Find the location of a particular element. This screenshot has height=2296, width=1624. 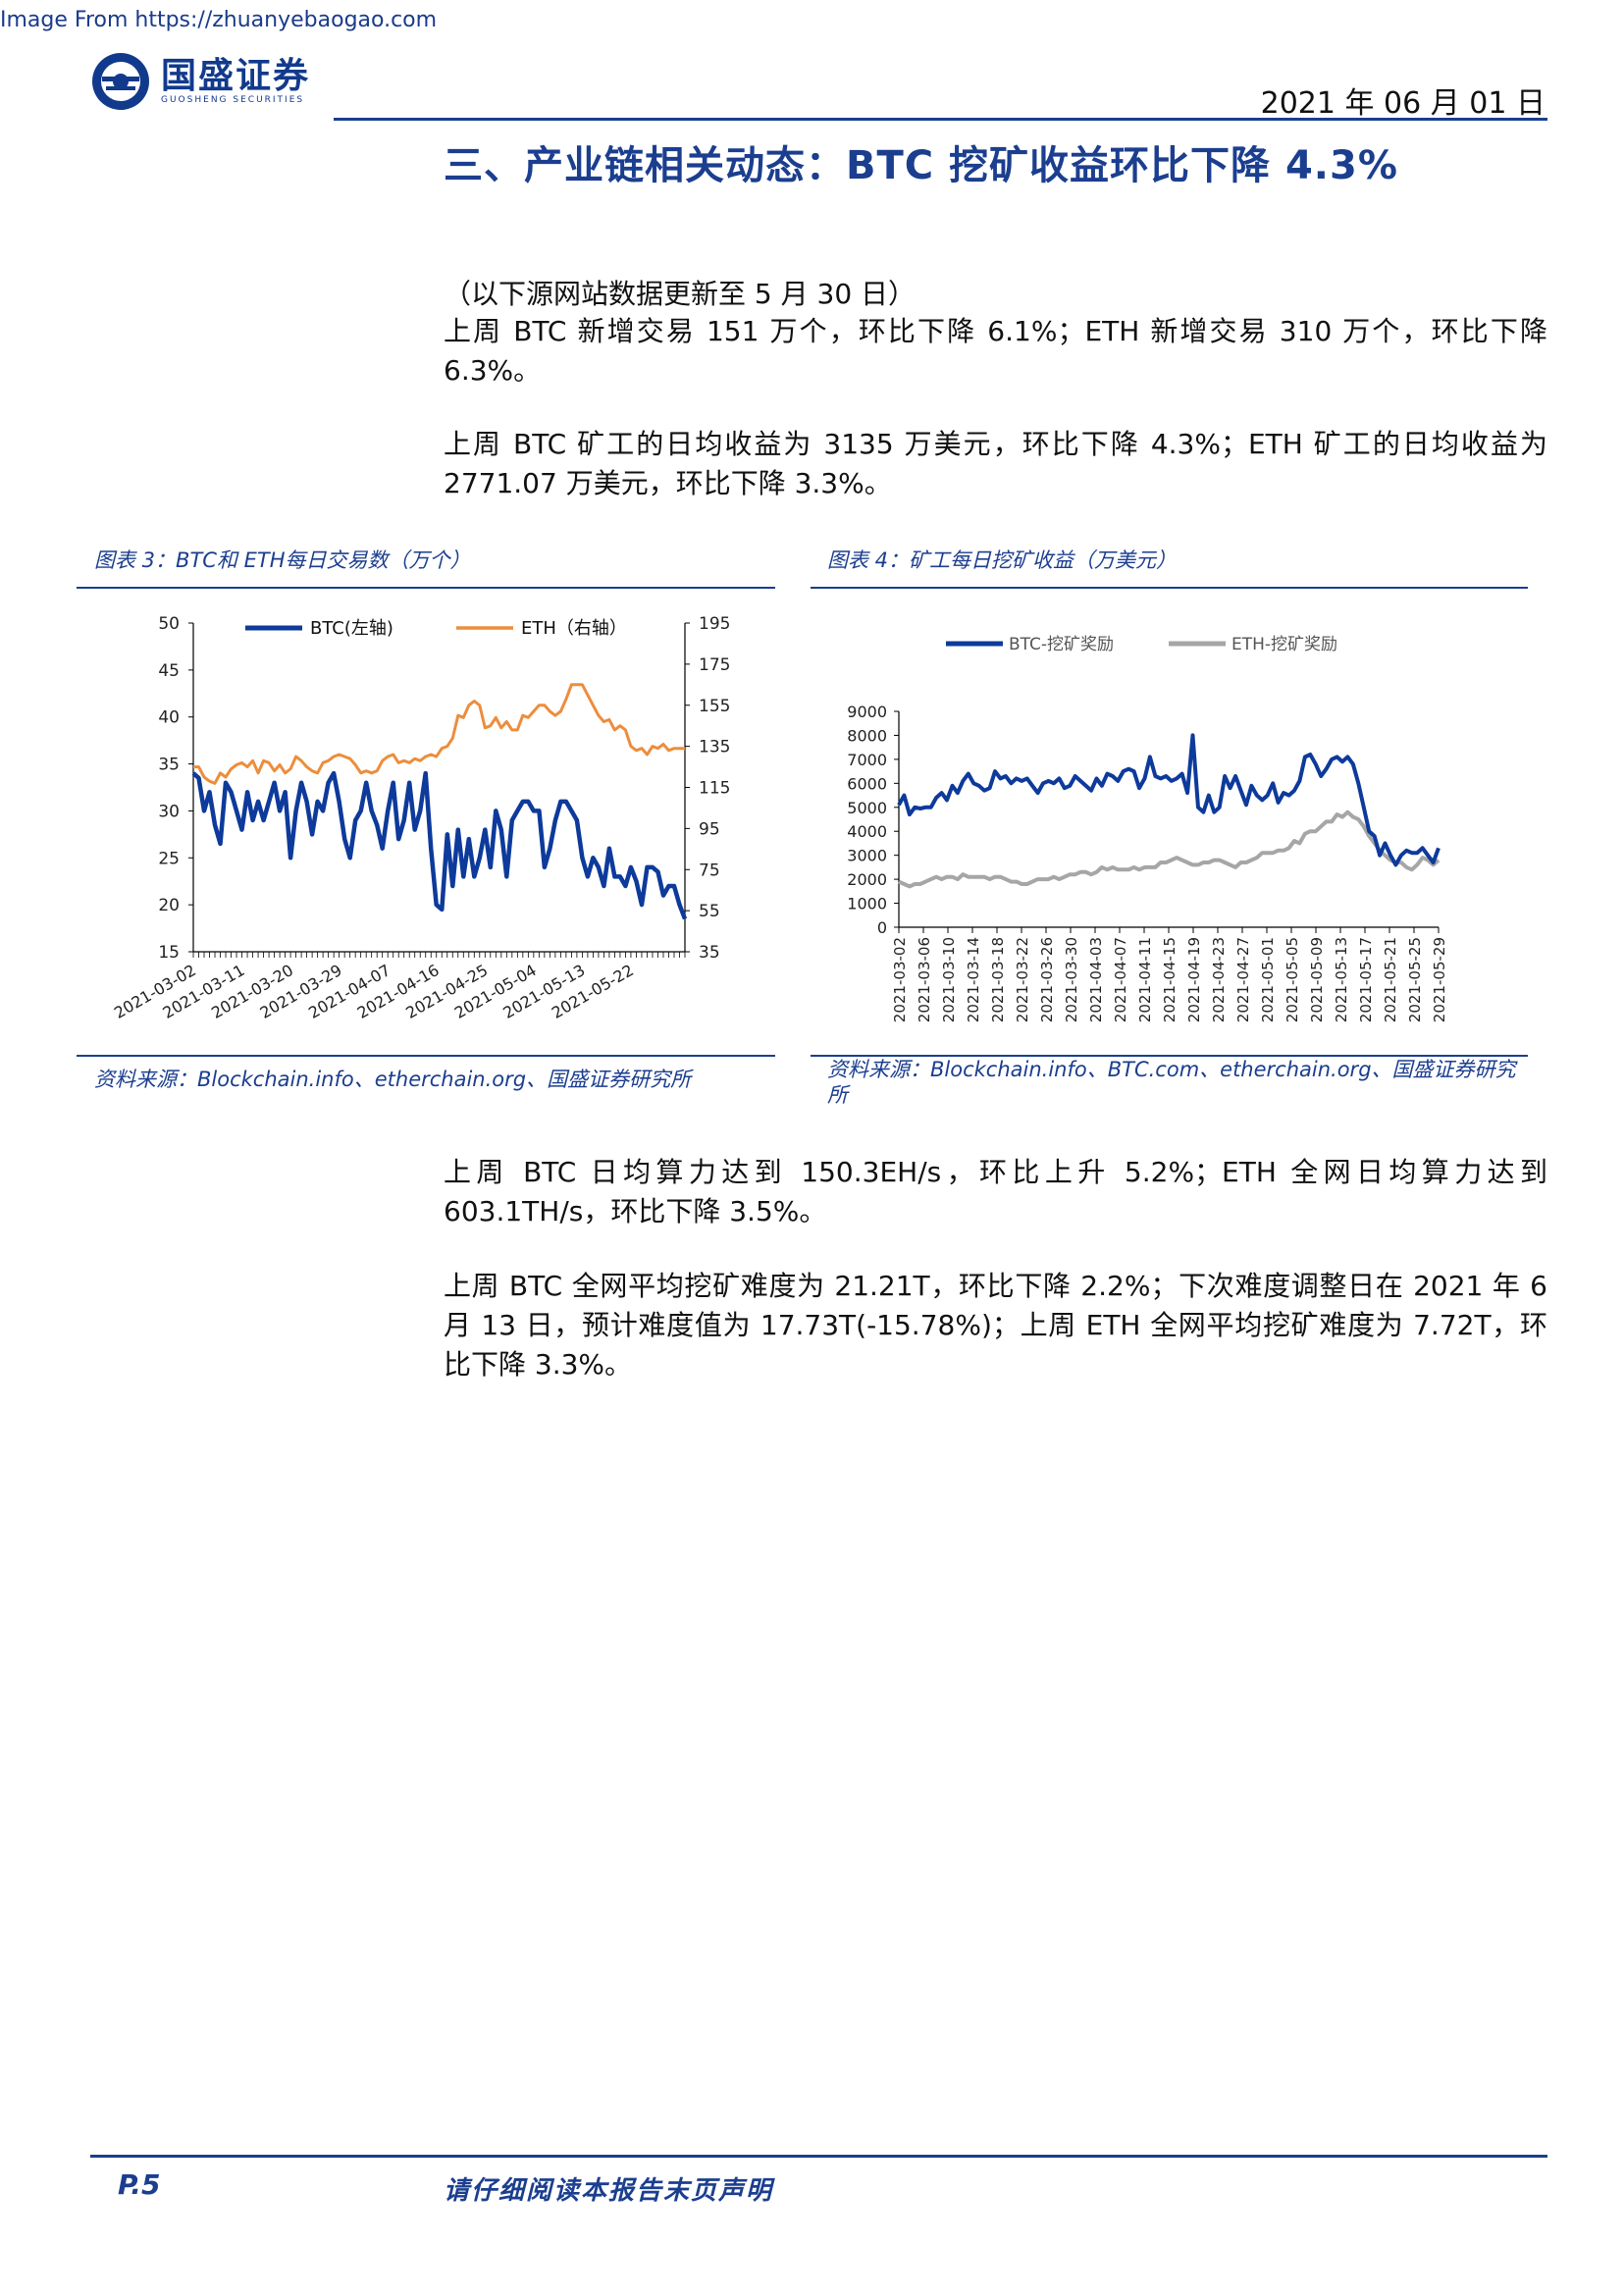

x-tick-label: 2021-03-02 is located at coordinates (900, 979).